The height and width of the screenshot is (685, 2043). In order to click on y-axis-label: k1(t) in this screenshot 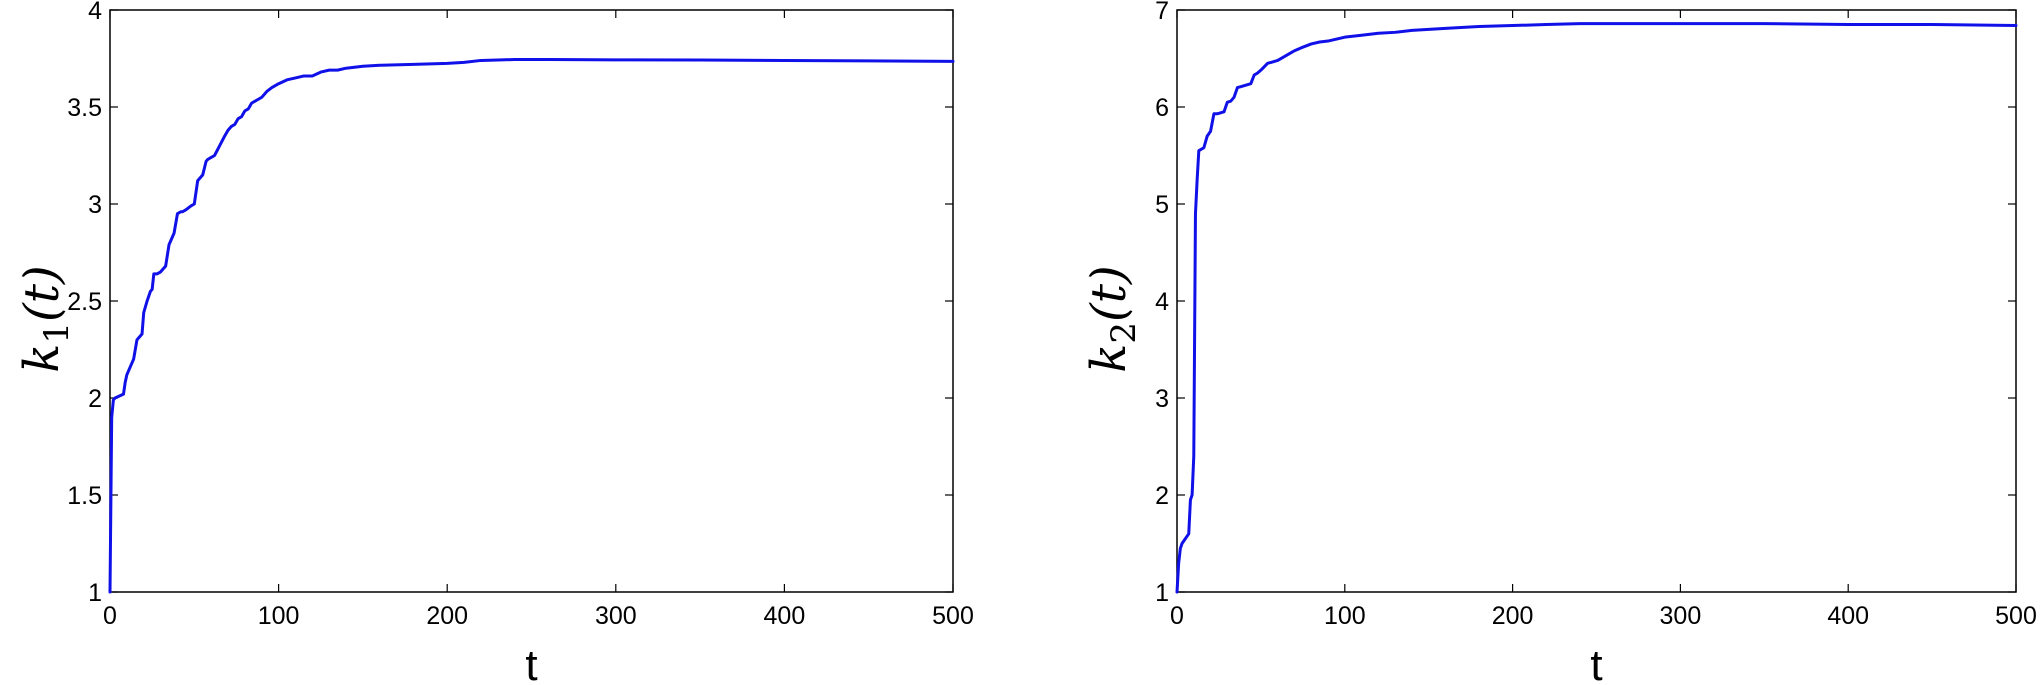, I will do `click(45, 318)`.